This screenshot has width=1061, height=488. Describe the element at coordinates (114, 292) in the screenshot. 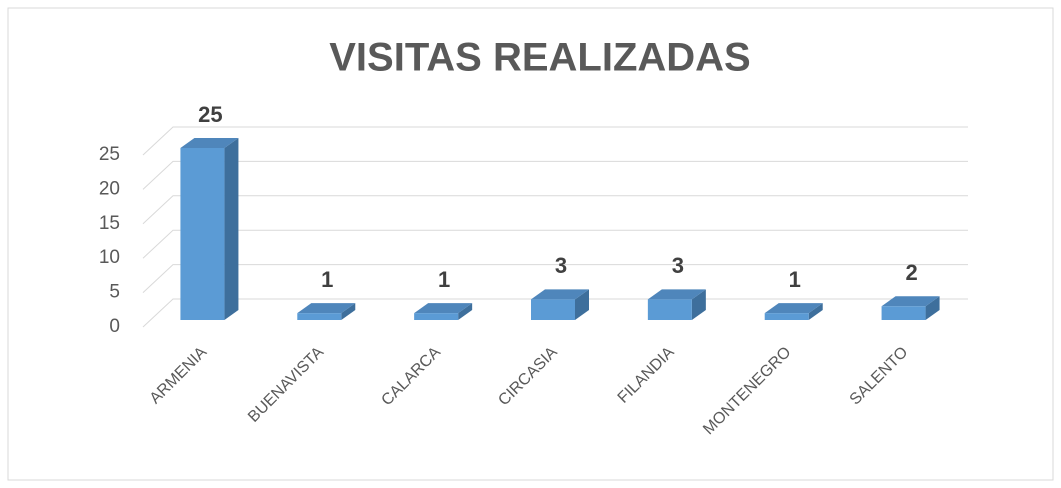

I see `y-tick-label: 5` at that location.